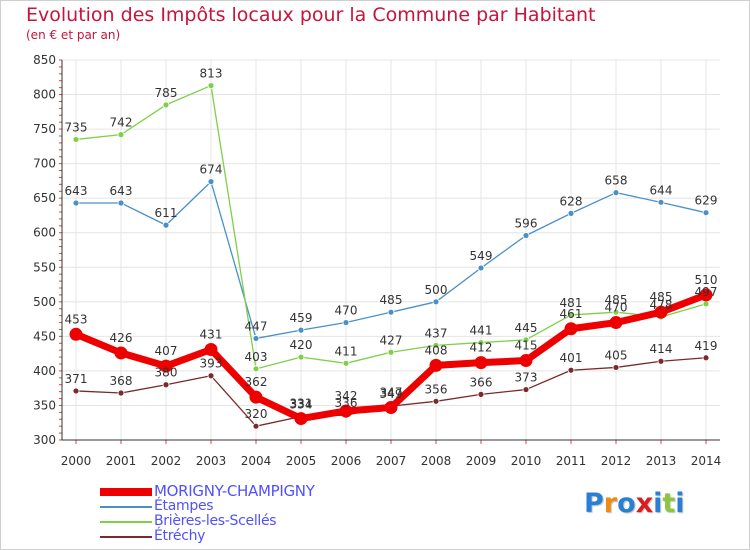  Describe the element at coordinates (706, 461) in the screenshot. I see `x-tick-label-2014: 2014` at that location.